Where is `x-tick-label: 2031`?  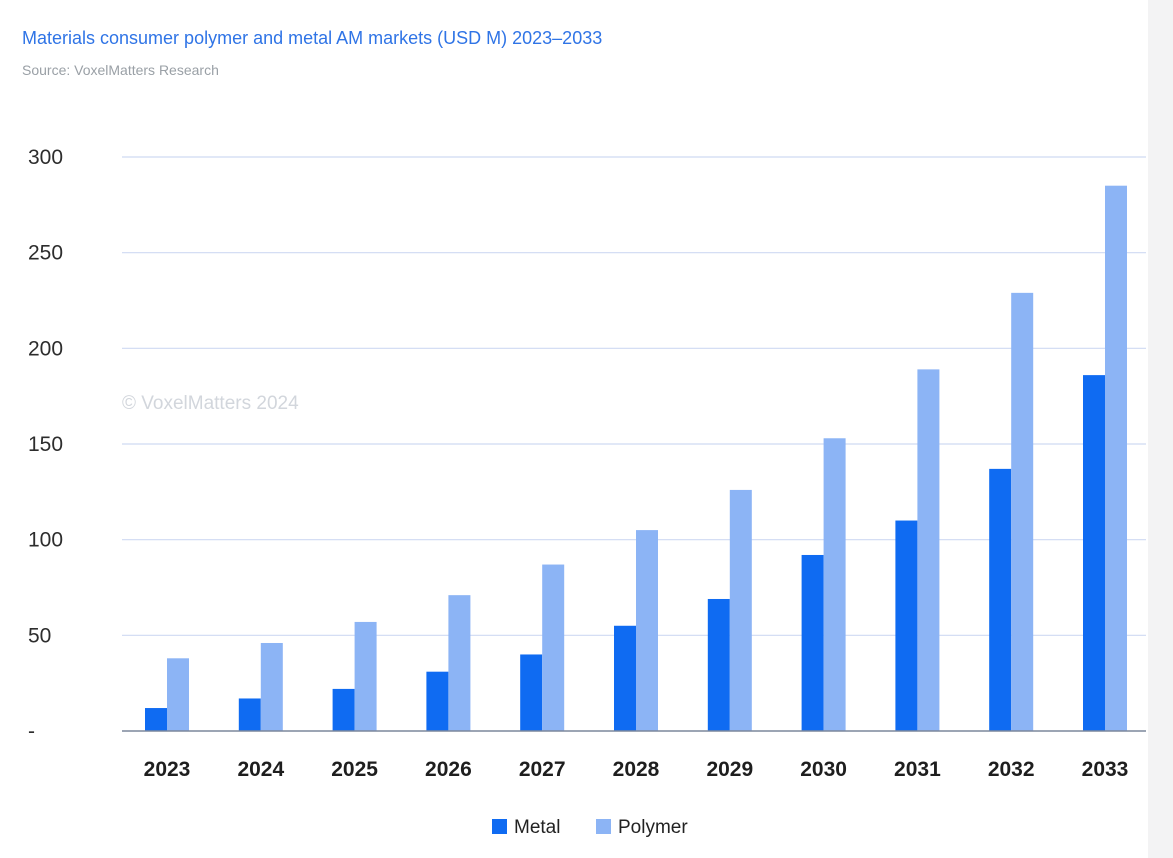
x-tick-label: 2031 is located at coordinates (917, 769).